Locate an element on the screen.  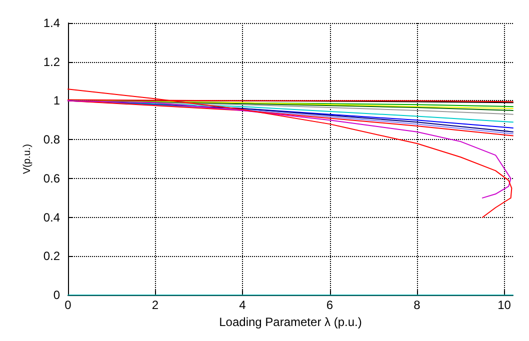
y-tick-label: 1.2 is located at coordinates (51, 61).